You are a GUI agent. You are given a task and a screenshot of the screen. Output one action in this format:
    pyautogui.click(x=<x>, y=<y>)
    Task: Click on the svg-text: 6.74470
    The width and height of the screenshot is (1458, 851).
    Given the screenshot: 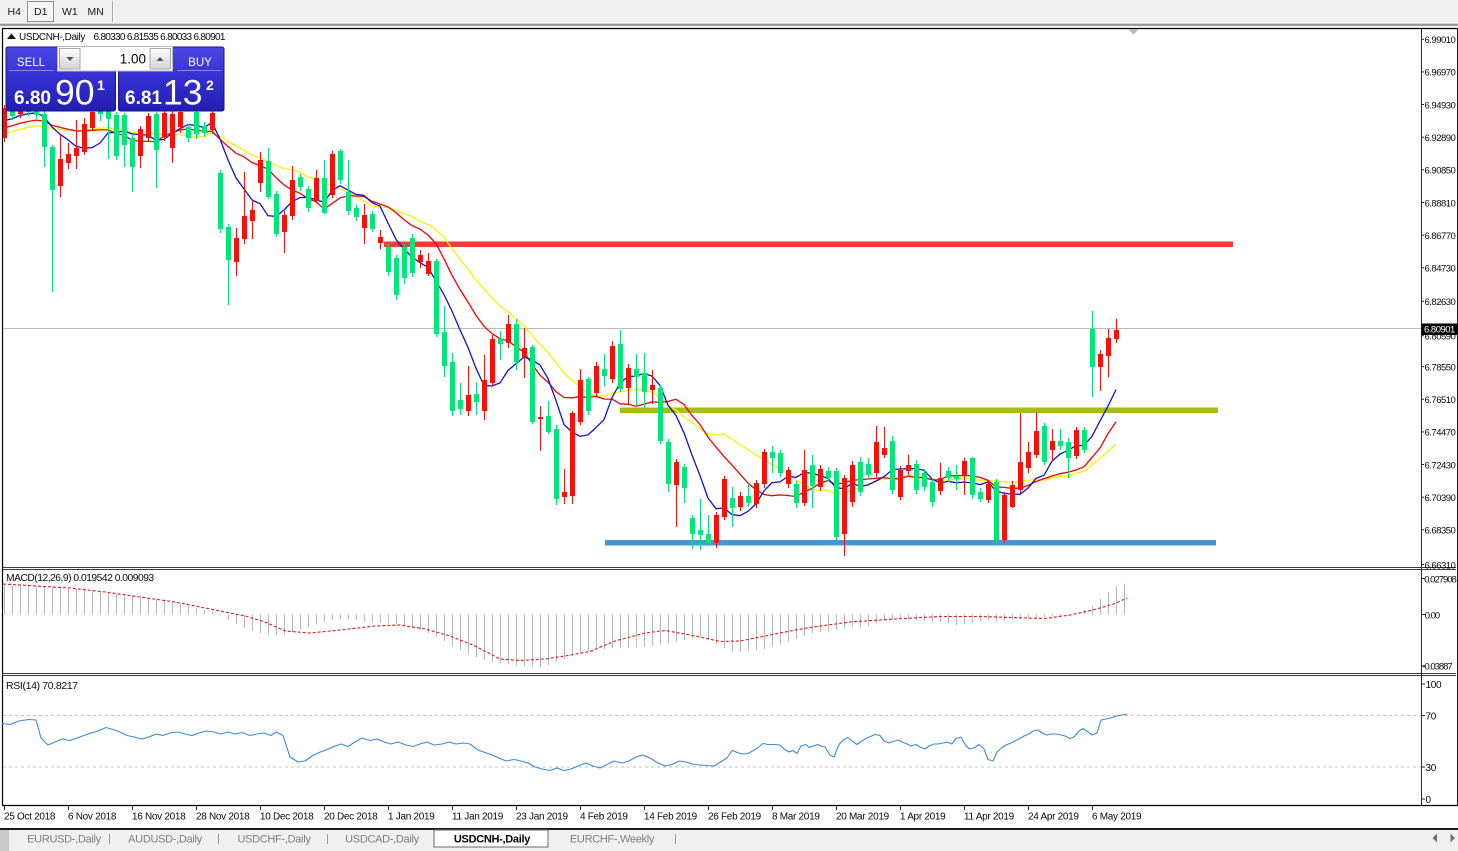 What is the action you would take?
    pyautogui.click(x=1440, y=433)
    